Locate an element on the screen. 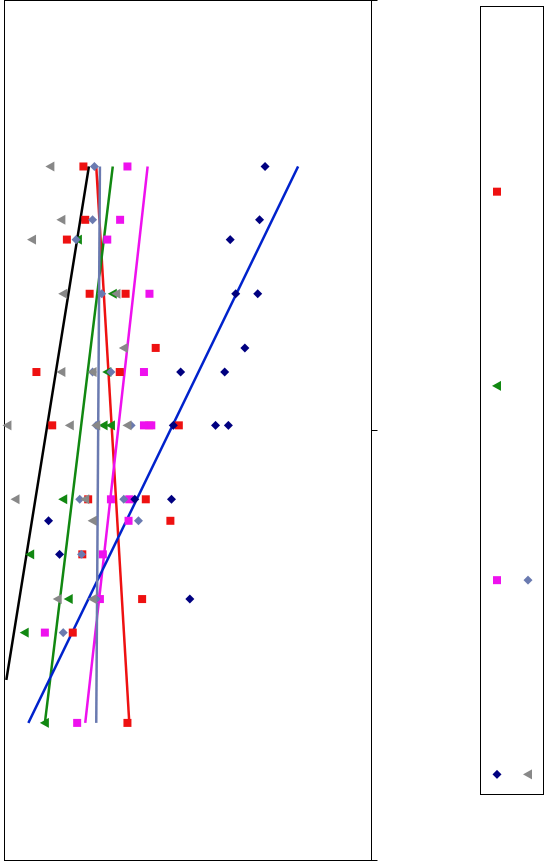 Image resolution: width=544 pixels, height=864 pixels. right-axis is located at coordinates (374, 430).